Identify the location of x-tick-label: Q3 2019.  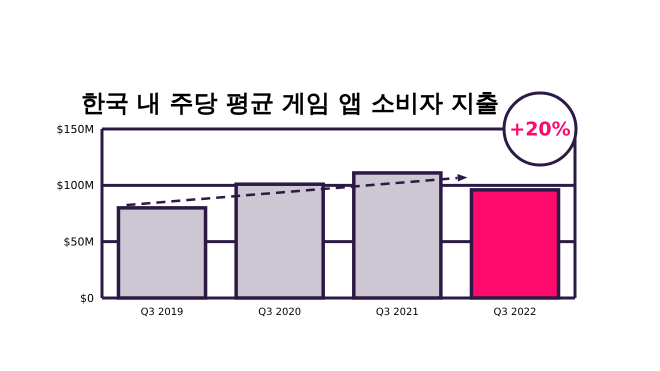
(162, 312).